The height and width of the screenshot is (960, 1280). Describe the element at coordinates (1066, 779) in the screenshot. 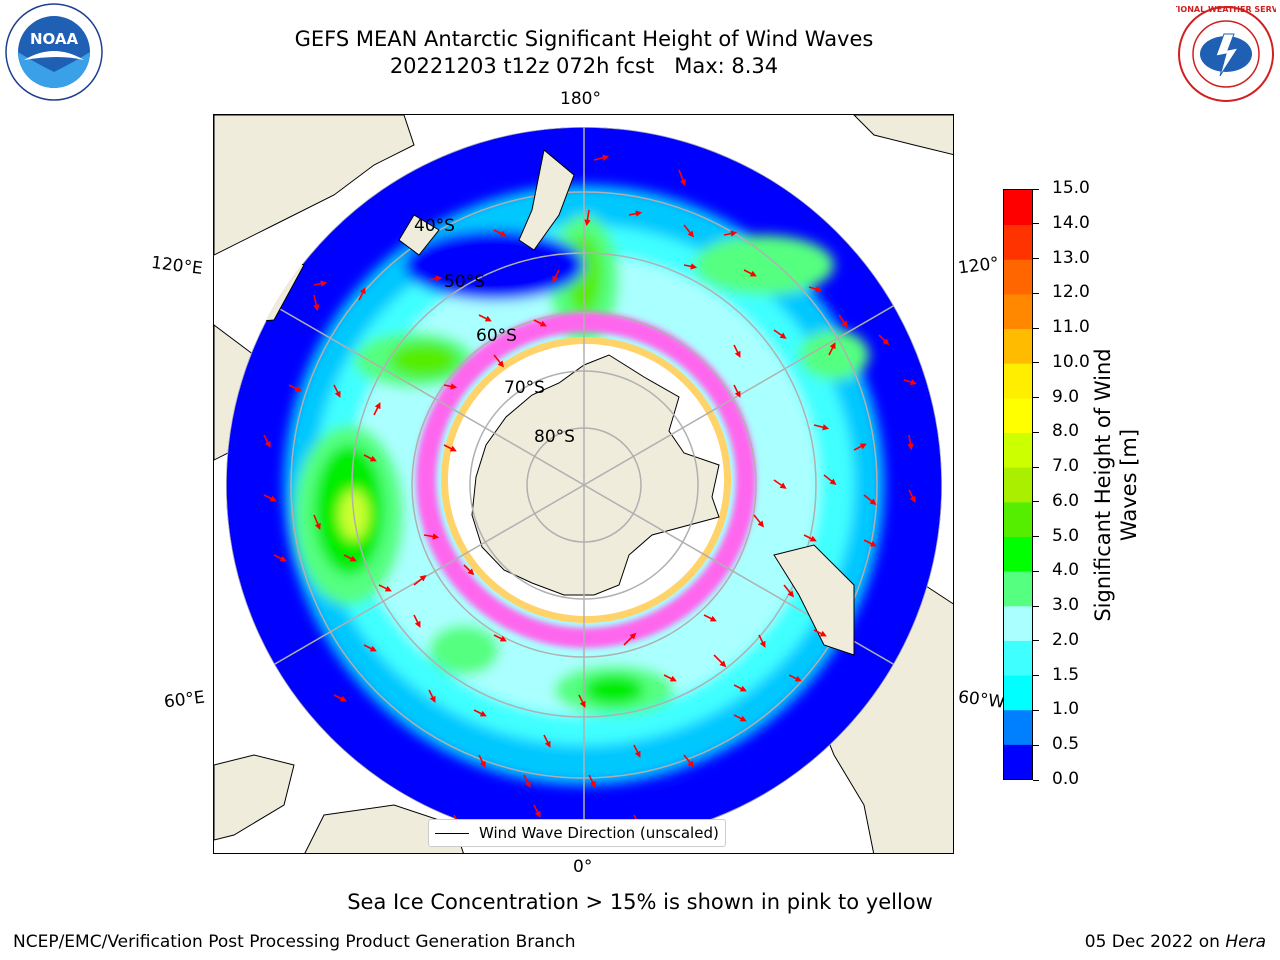

I see `colorbar-tick-label: 0.0` at that location.